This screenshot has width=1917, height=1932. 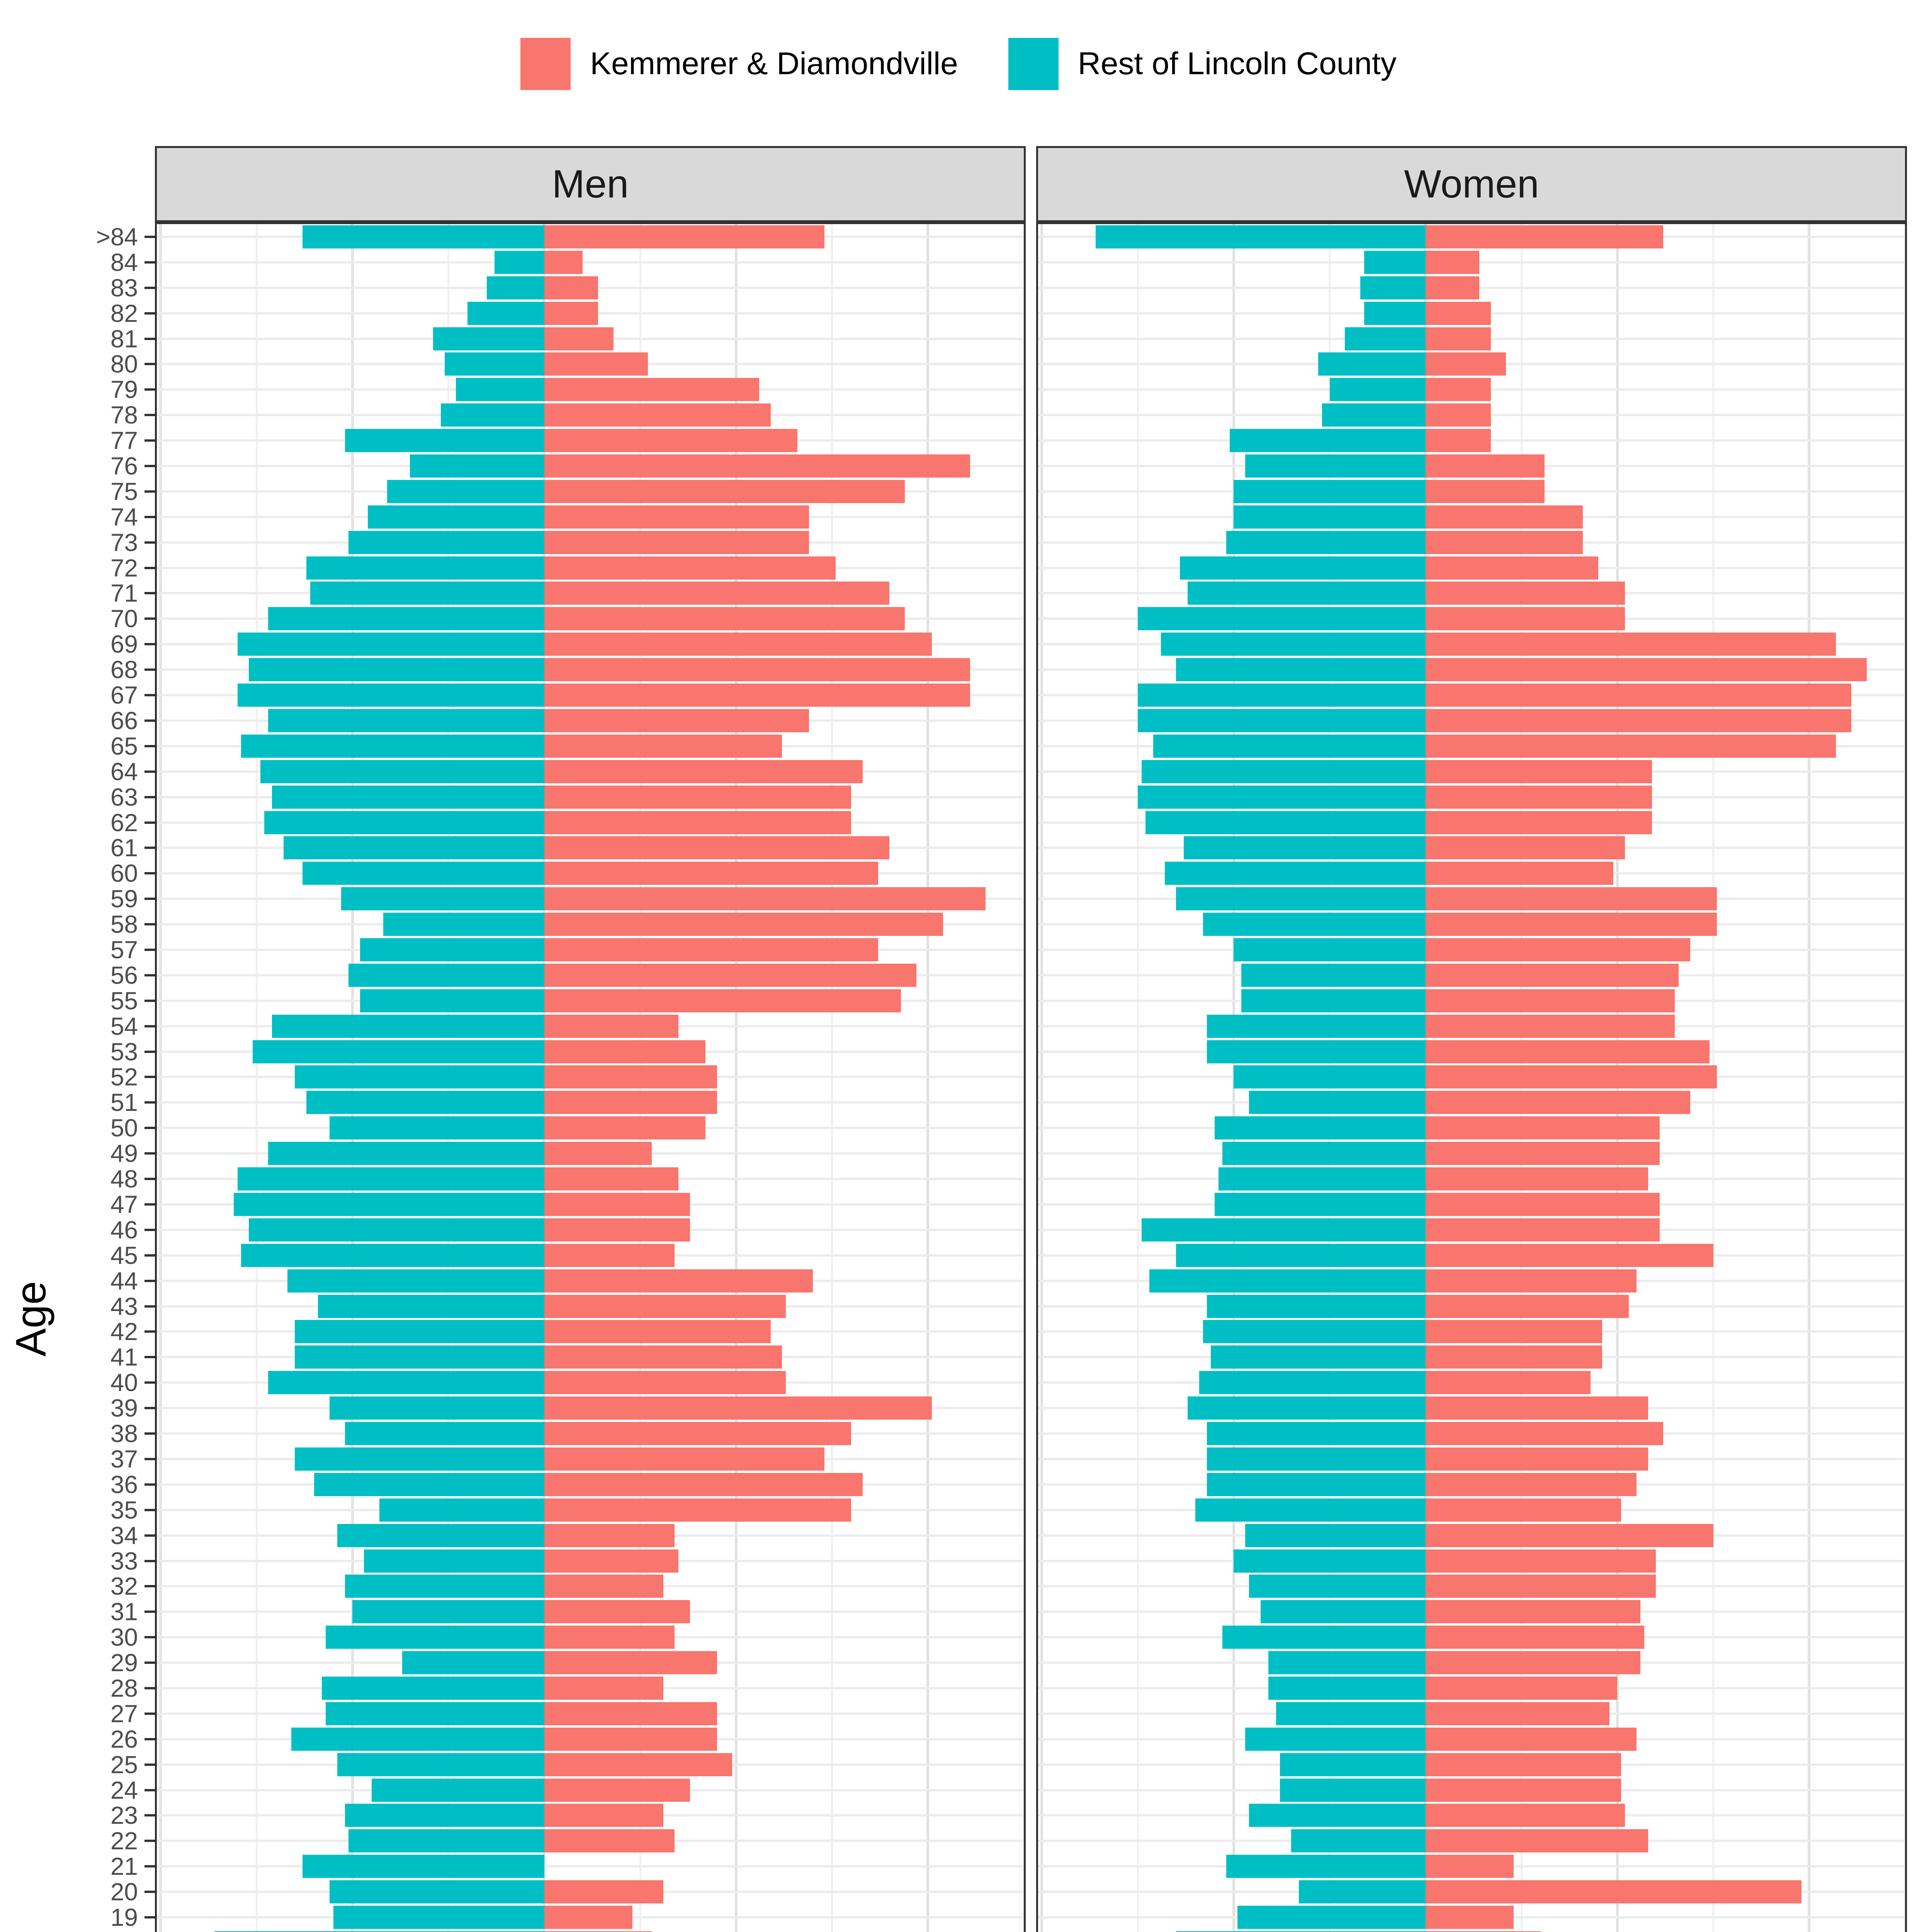 What do you see at coordinates (124, 390) in the screenshot?
I see `y-tick-label-age-79: 79` at bounding box center [124, 390].